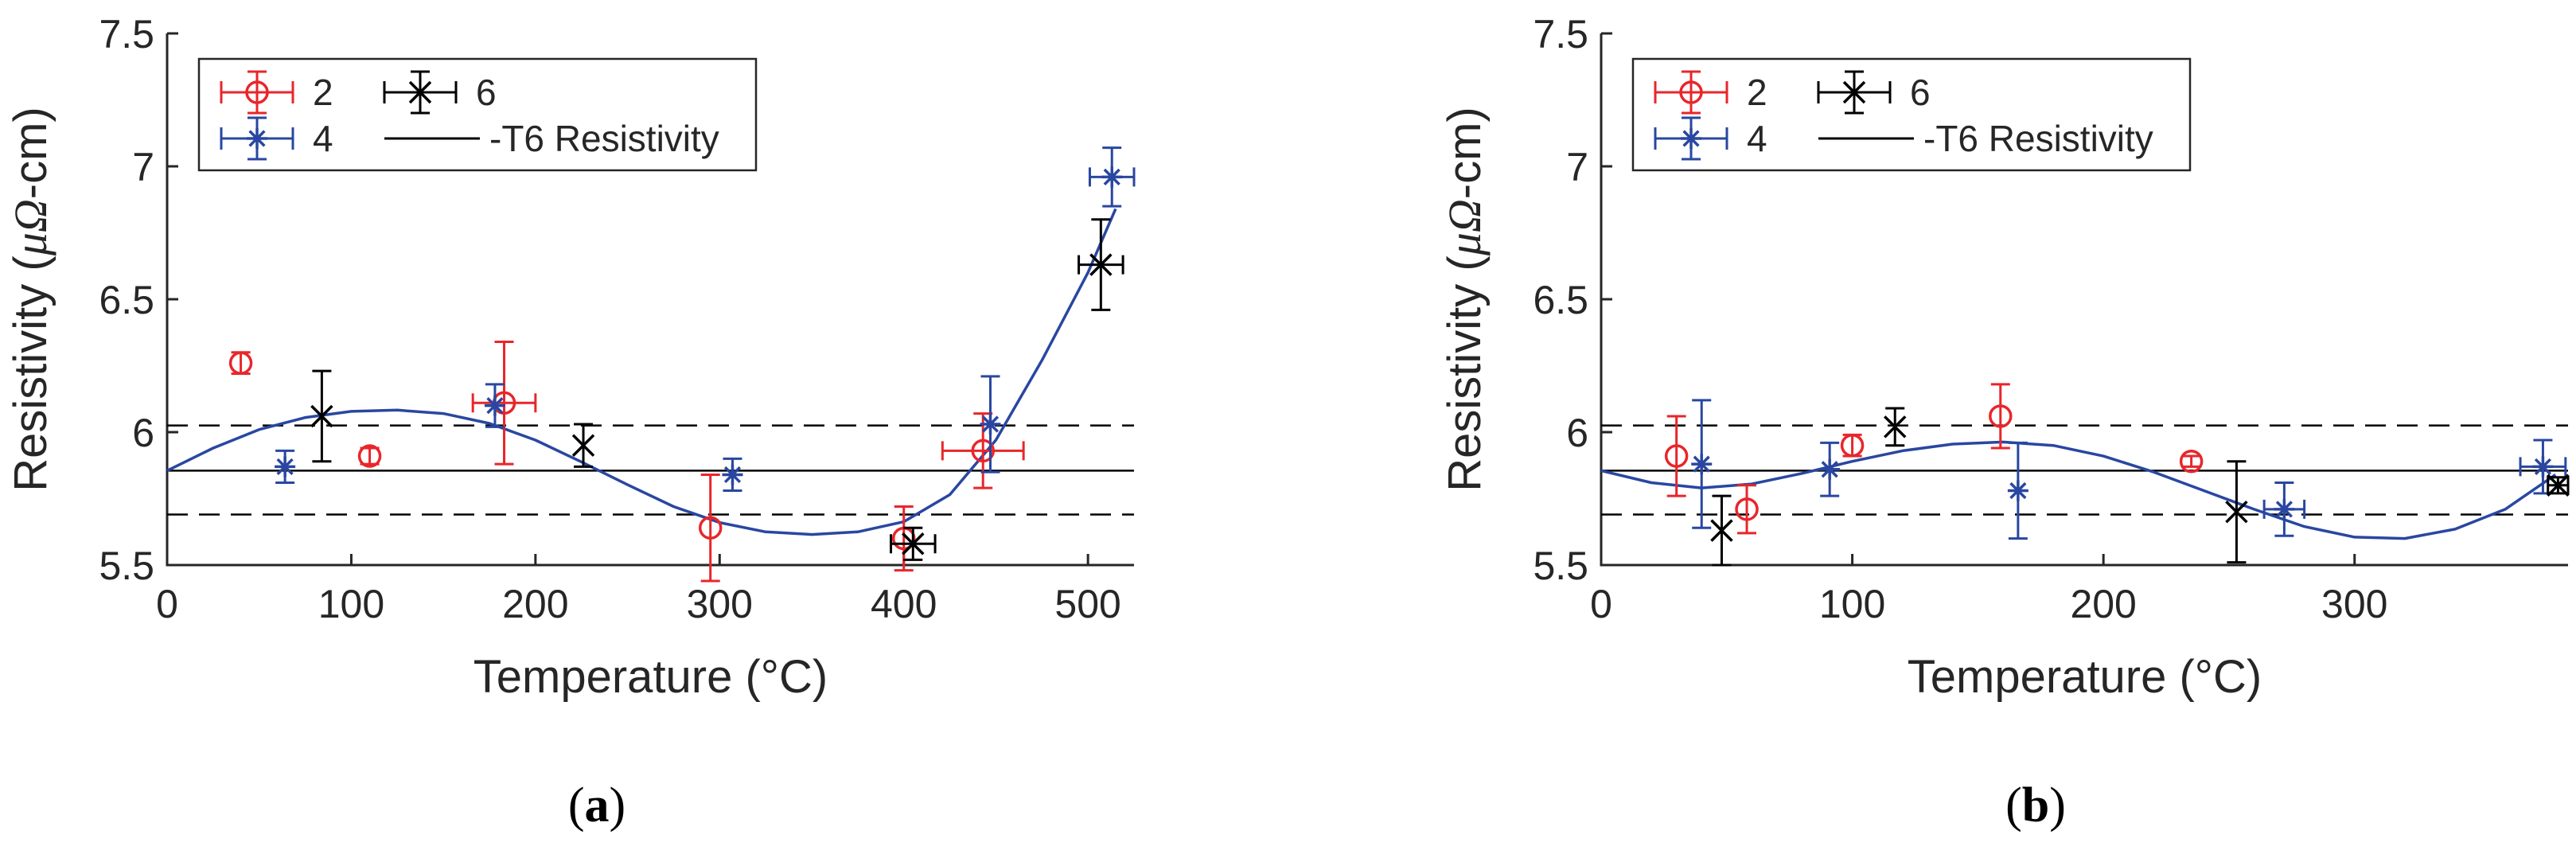 The height and width of the screenshot is (846, 2576). I want to click on legend-item-t6resistivity: -T6 Resistivity, so click(551, 138).